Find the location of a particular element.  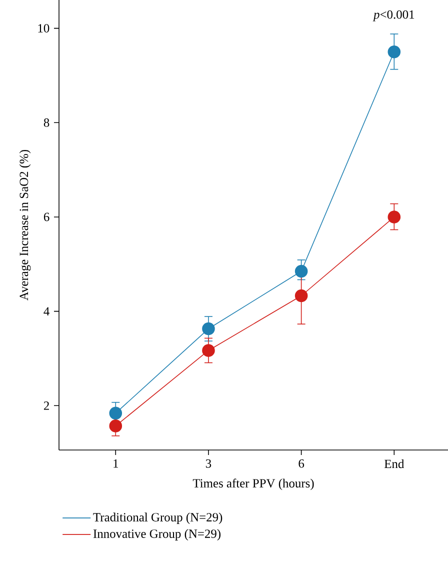

legend-label: Traditional Group (N=29) is located at coordinates (157, 518).